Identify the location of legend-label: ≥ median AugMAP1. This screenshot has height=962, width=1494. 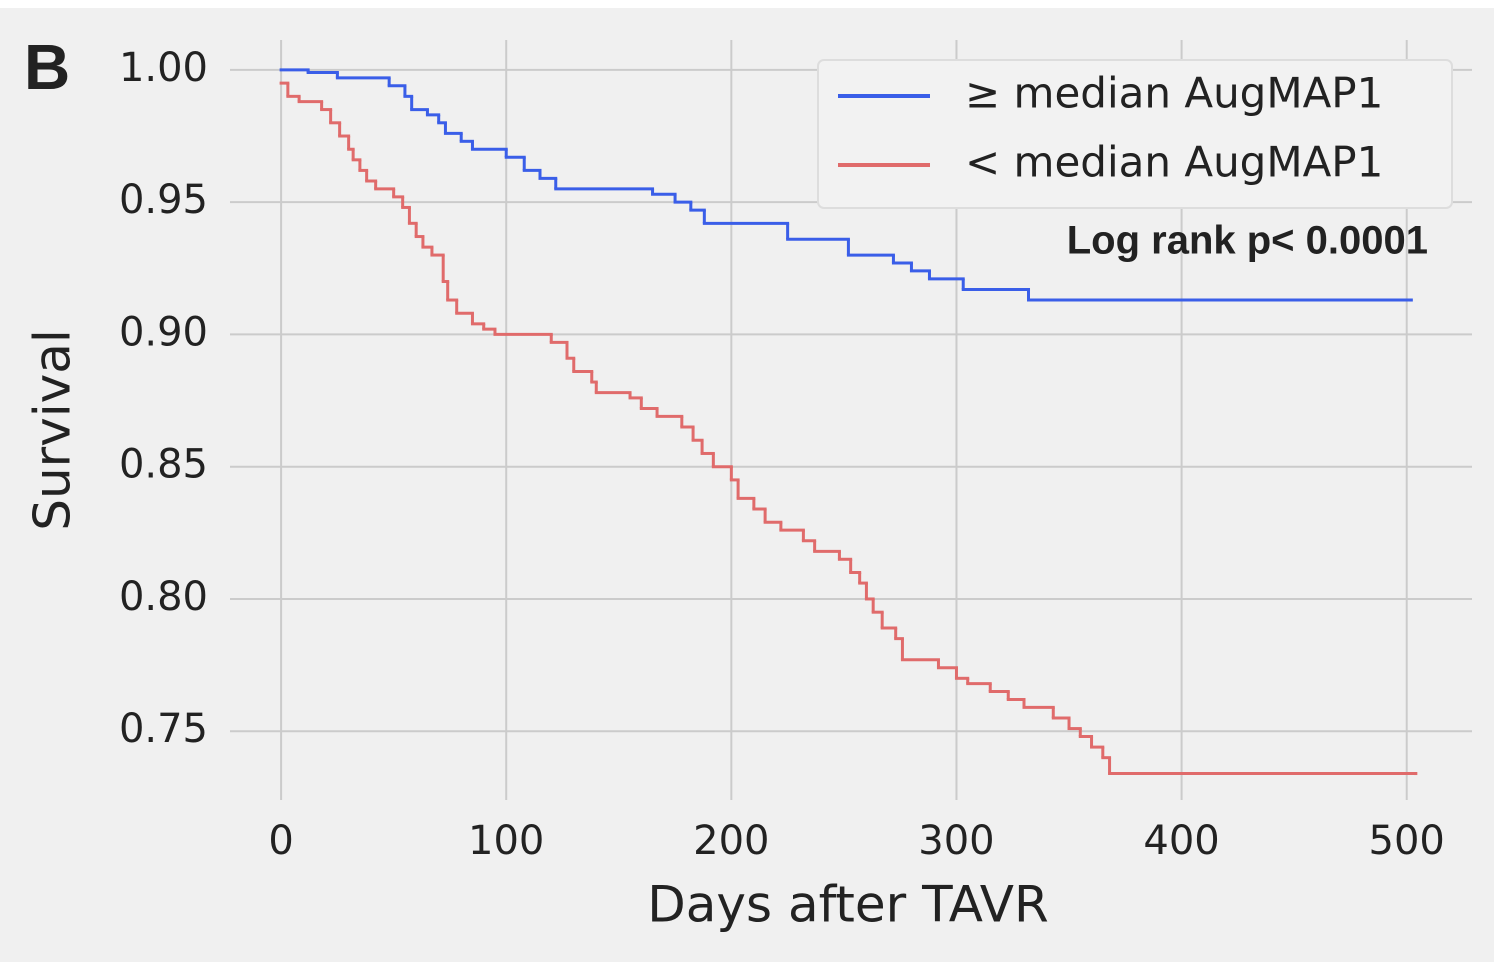
(1174, 93).